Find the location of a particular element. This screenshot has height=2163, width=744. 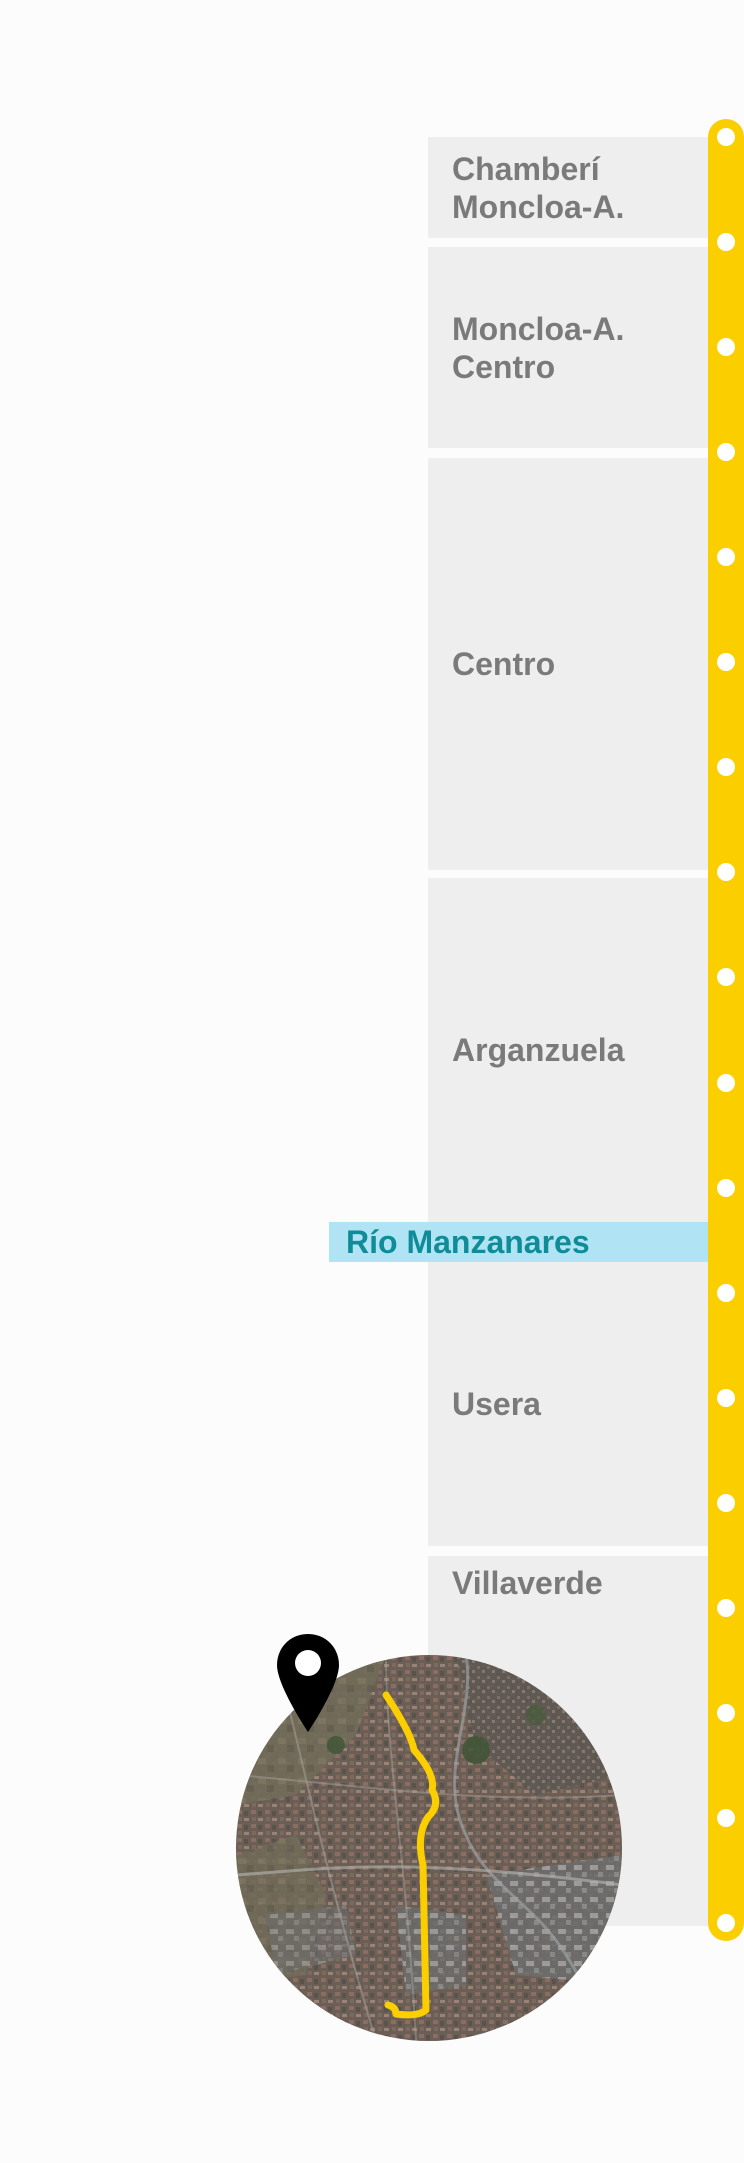

route-path is located at coordinates (411, 1855).